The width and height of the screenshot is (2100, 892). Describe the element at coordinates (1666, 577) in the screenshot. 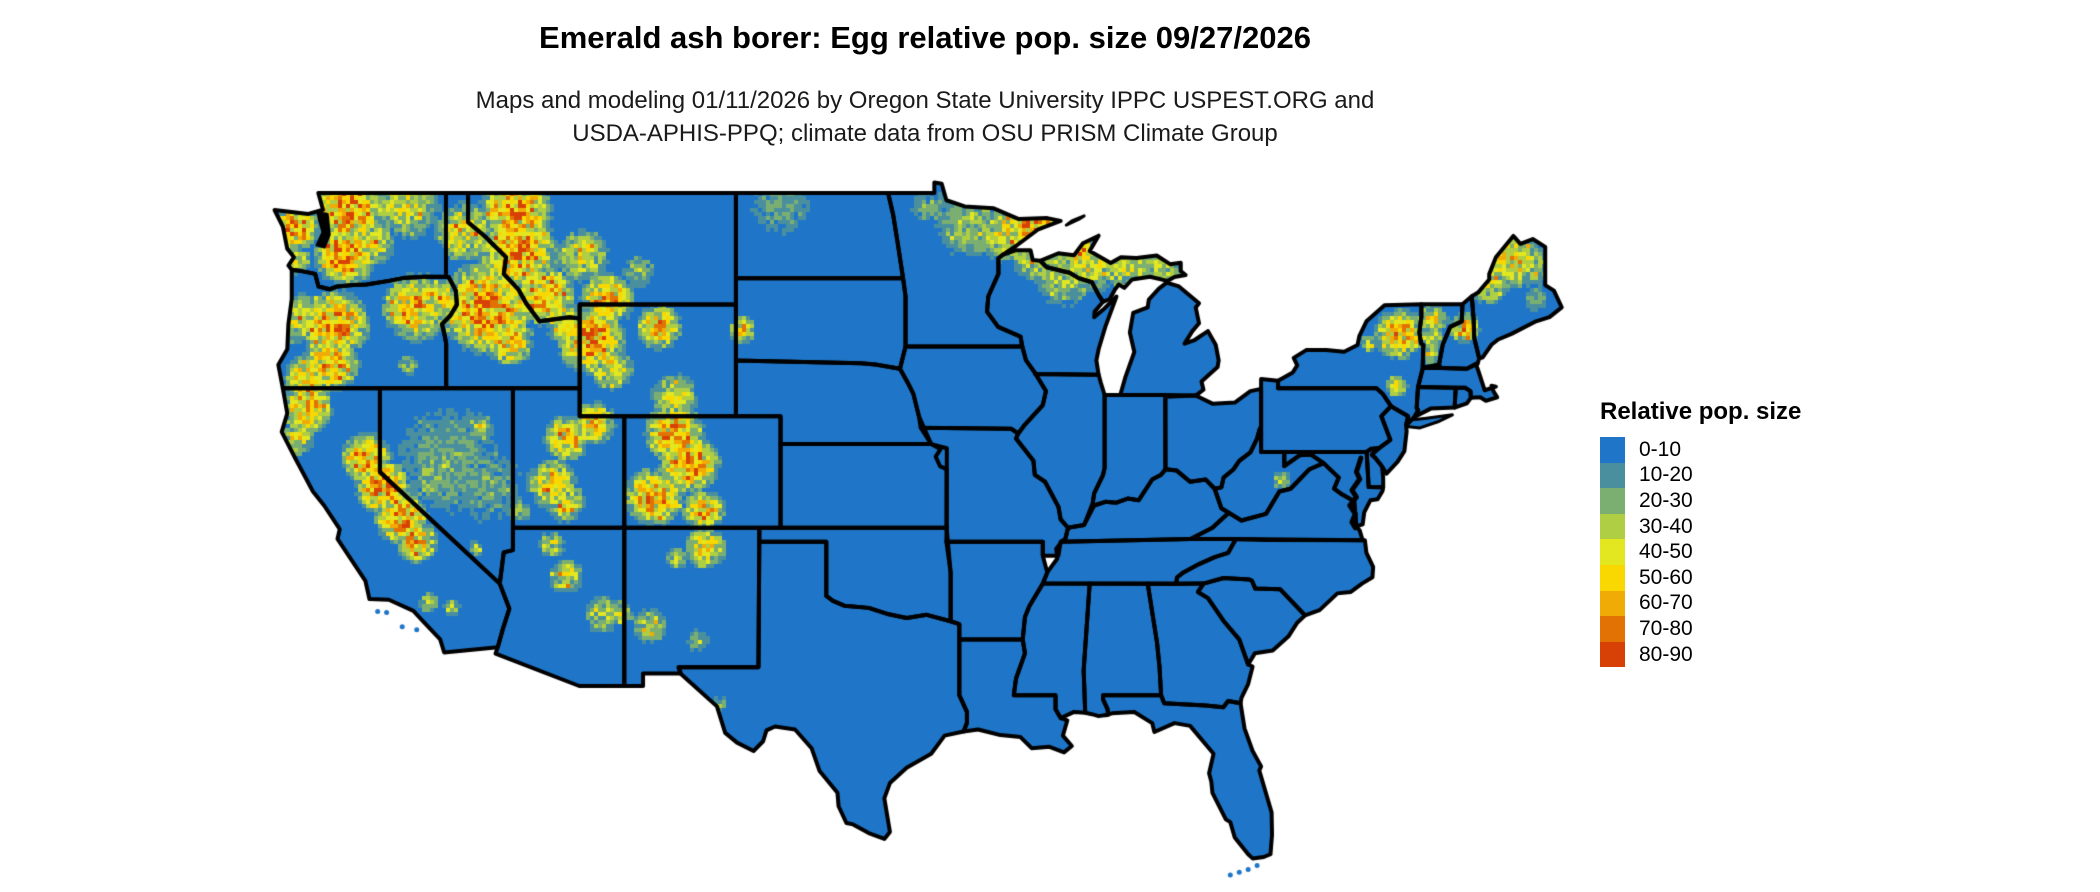

I see `legend-label: 50-60` at that location.